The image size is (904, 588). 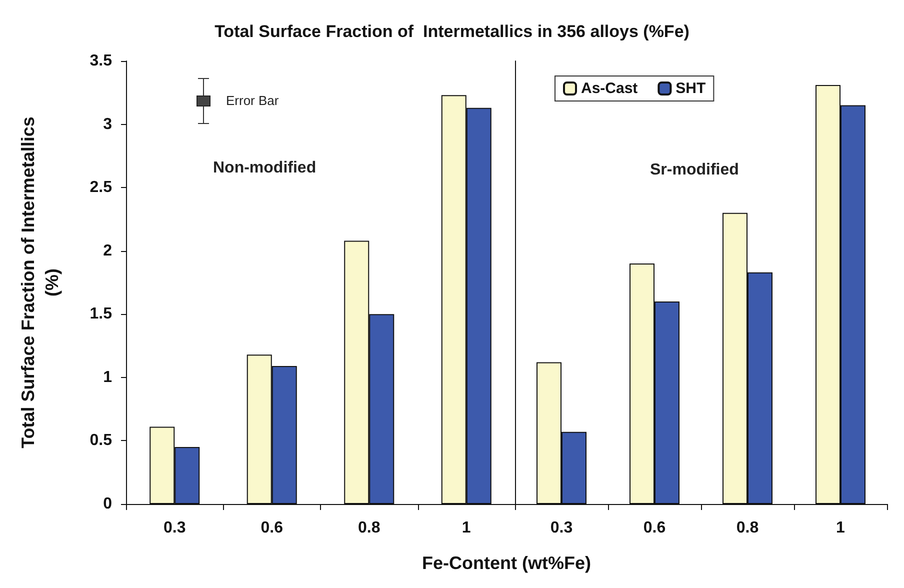 I want to click on annotation: Error Bar, so click(x=253, y=100).